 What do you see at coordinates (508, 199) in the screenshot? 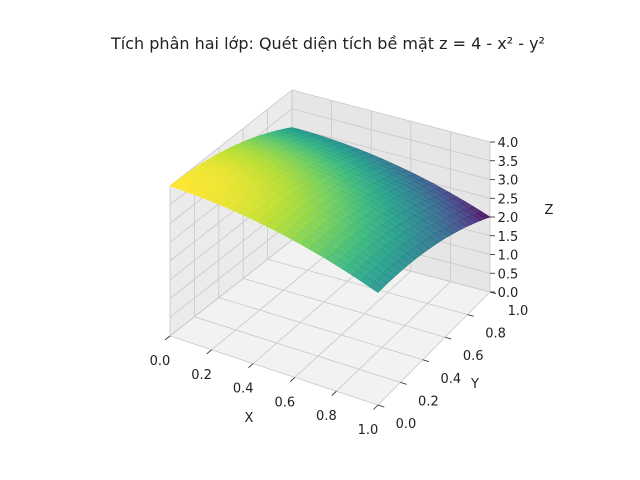
I see `z-tick-label: 2.5` at bounding box center [508, 199].